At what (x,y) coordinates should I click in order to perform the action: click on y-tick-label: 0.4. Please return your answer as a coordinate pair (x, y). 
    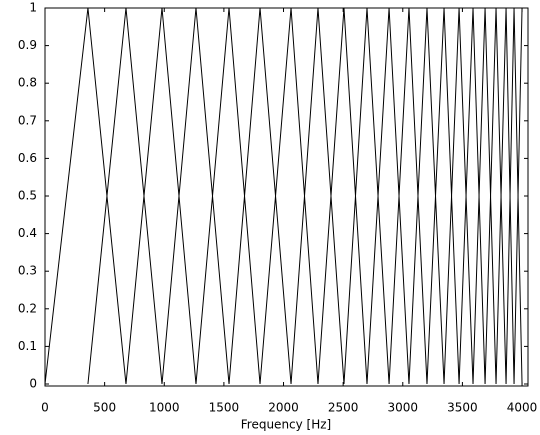
    Looking at the image, I should click on (27, 233).